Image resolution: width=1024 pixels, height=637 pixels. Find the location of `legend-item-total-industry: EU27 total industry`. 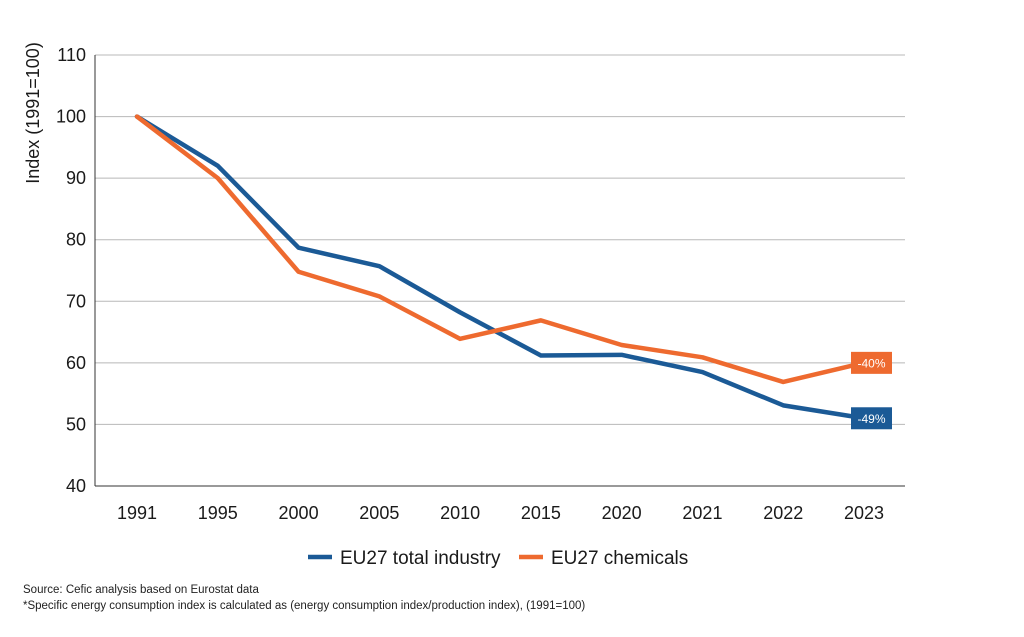

legend-item-total-industry: EU27 total industry is located at coordinates (404, 558).